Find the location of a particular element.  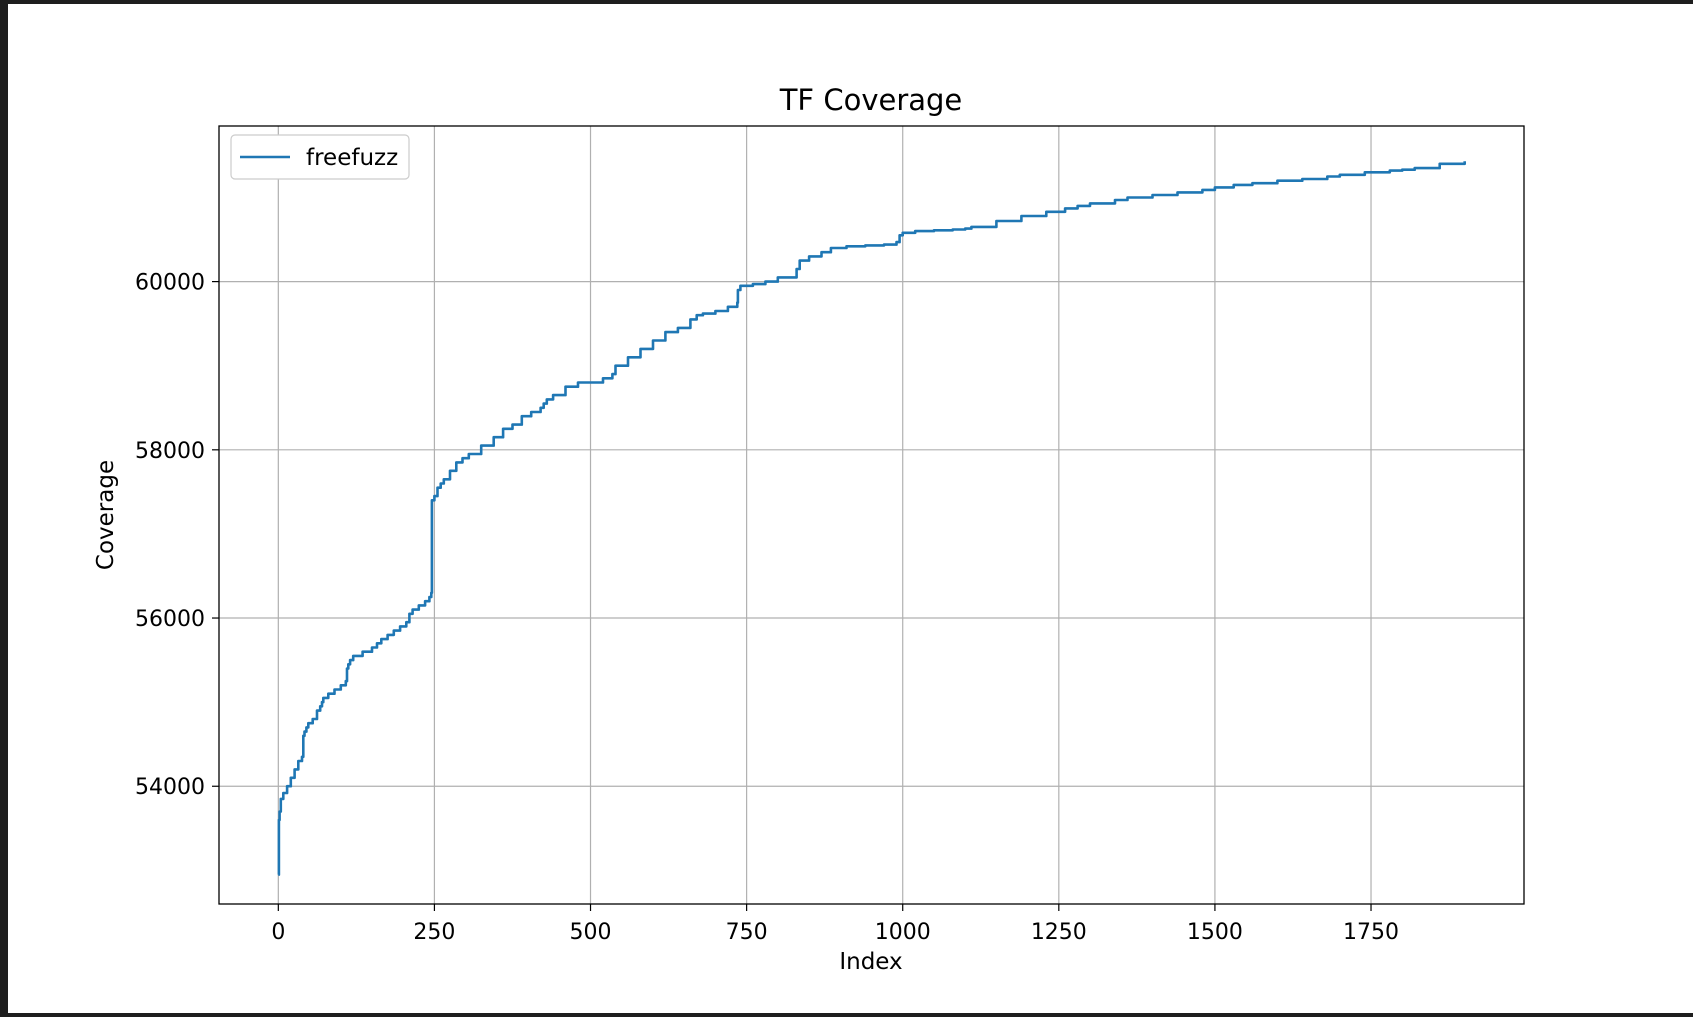

x-axis-label: Index is located at coordinates (870, 962).